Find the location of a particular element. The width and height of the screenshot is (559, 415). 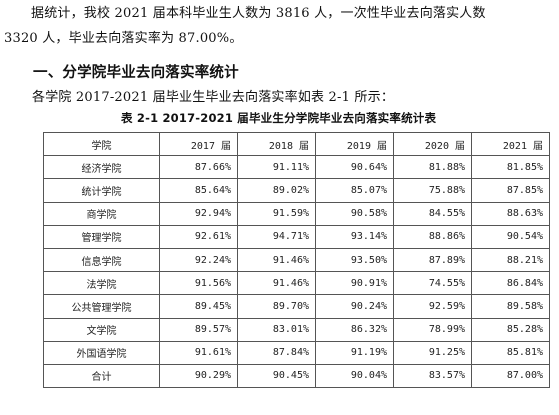

table-row: 信息学院 92.24% 91.46% 93.50% 87.89% 88.21% is located at coordinates (296, 260).